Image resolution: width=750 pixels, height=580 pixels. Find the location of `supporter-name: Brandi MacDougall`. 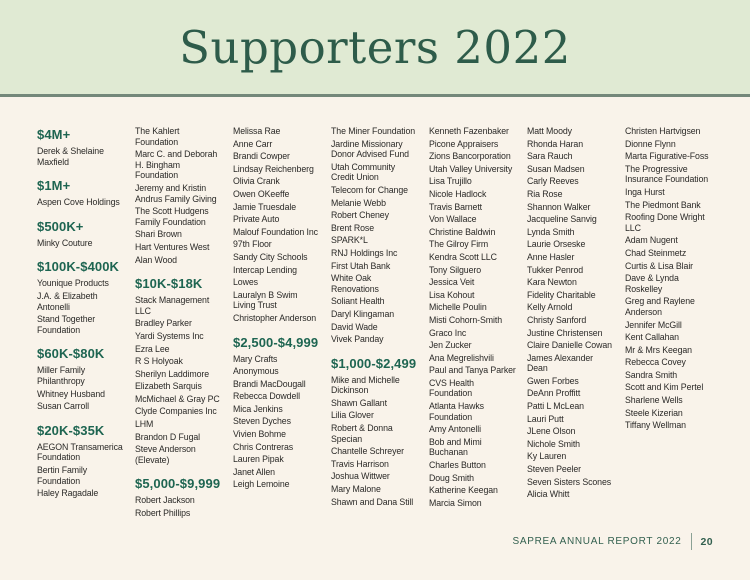

supporter-name: Brandi MacDougall is located at coordinates (269, 383).